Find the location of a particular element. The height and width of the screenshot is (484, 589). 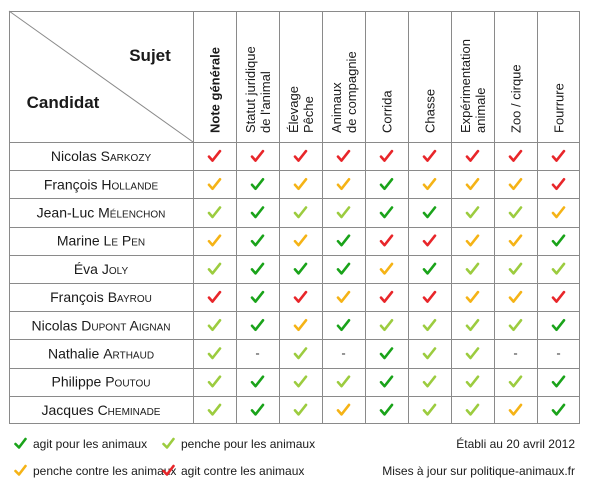

candidate-name: Éva Joly is located at coordinates (101, 269).